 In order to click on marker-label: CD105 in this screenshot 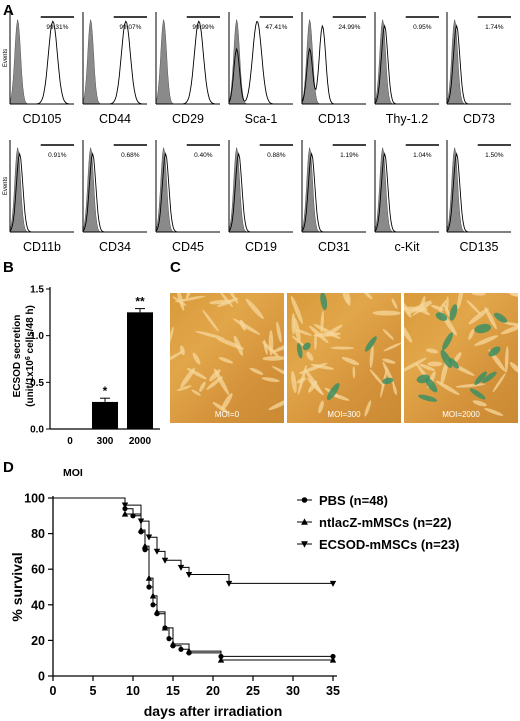, I will do `click(42, 119)`.